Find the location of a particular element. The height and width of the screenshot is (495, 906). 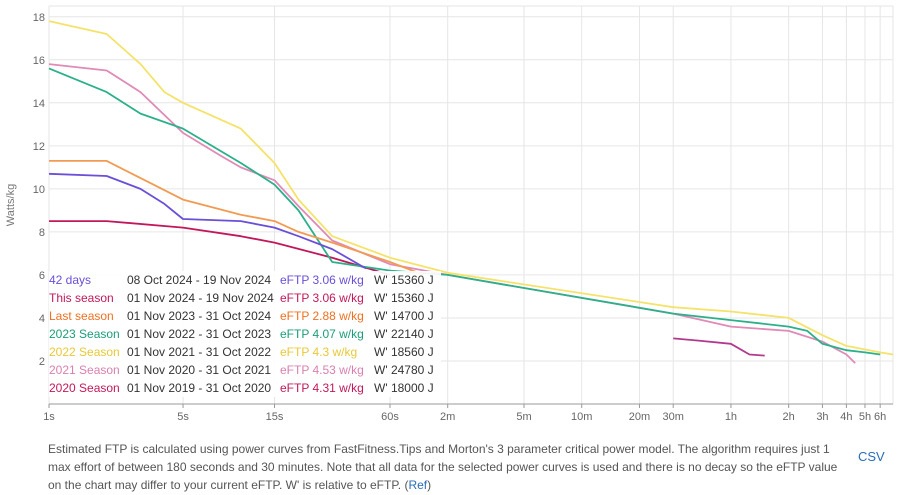

legend-eftp: eFTP 4.53 w/kg is located at coordinates (322, 370).